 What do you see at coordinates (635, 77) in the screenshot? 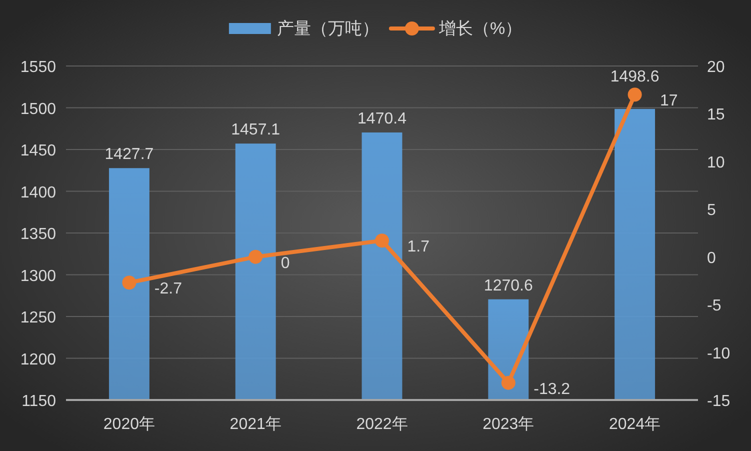
I see `label: 1498.6` at bounding box center [635, 77].